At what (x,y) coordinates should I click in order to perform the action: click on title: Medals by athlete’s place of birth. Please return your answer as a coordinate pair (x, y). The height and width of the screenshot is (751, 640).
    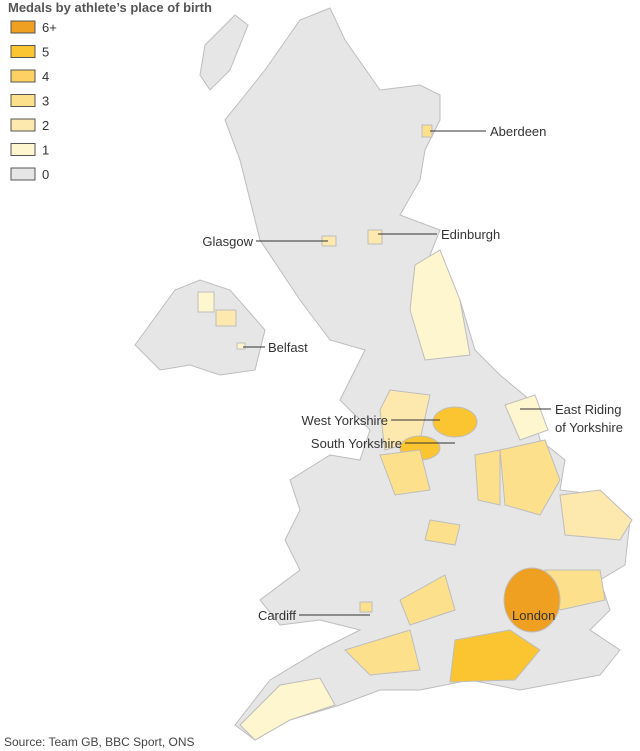
    Looking at the image, I should click on (110, 7).